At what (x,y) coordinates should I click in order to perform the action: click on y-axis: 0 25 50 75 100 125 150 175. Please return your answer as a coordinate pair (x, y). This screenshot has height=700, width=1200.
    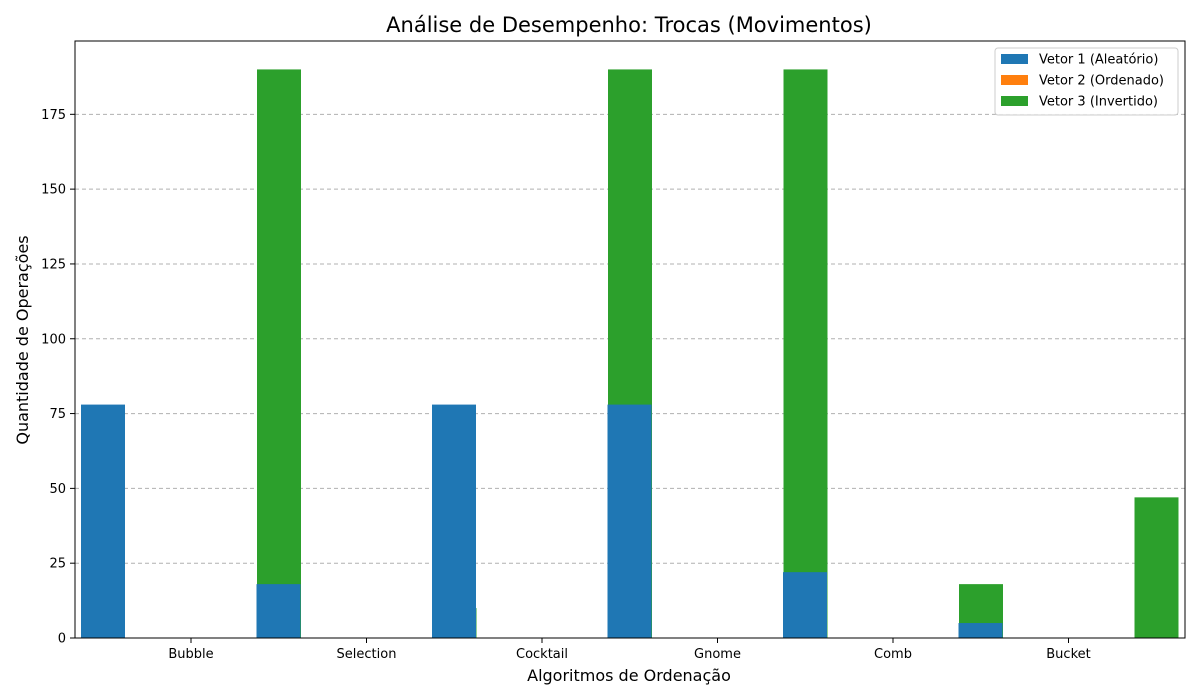
    Looking at the image, I should click on (58, 377).